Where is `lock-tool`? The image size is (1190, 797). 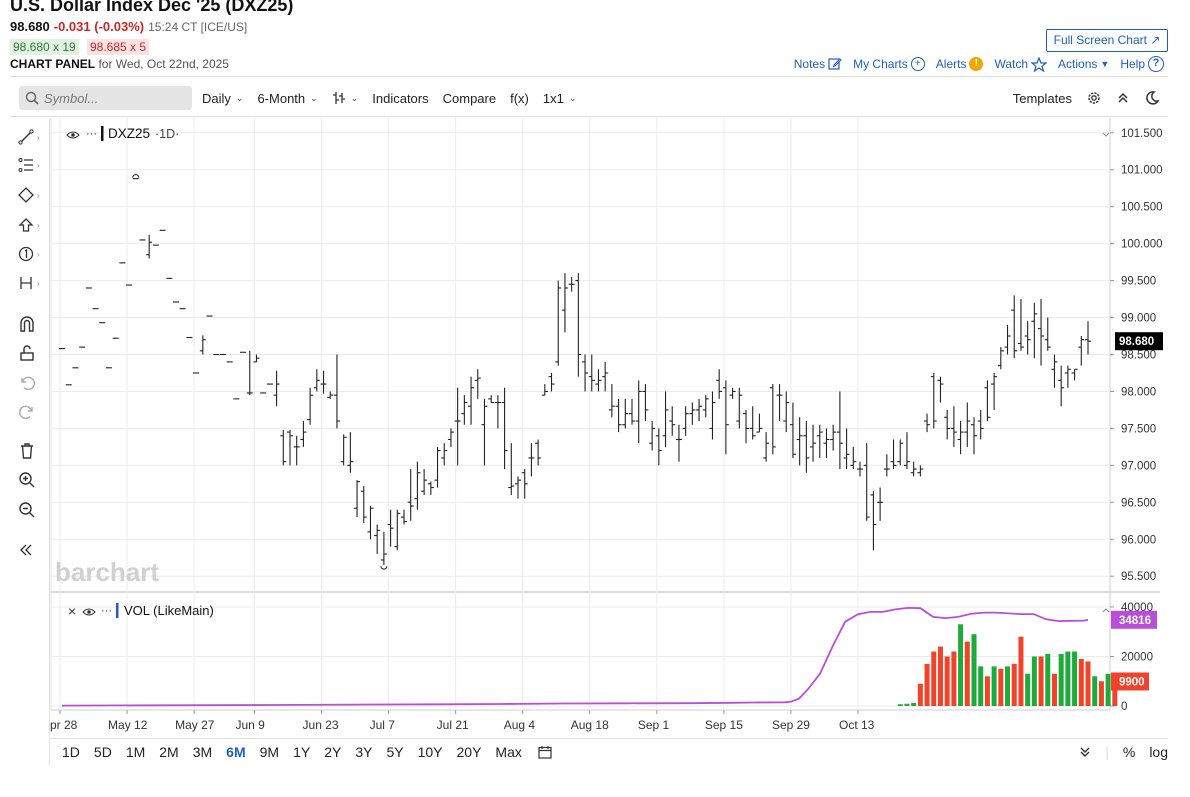 lock-tool is located at coordinates (31, 353).